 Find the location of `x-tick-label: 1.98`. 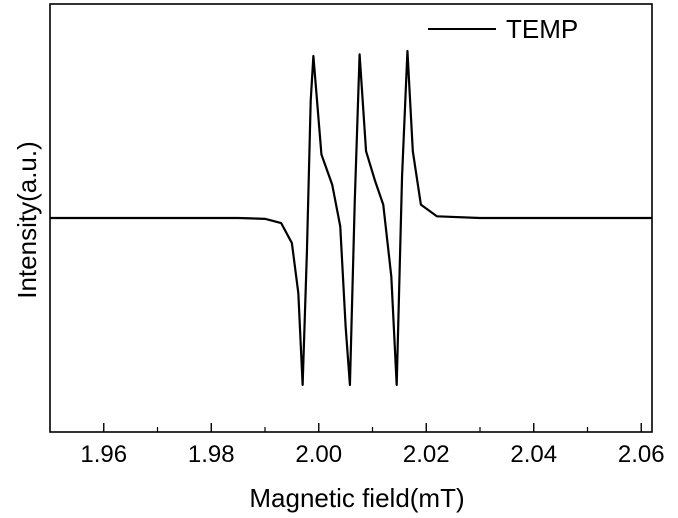

x-tick-label: 1.98 is located at coordinates (211, 454).